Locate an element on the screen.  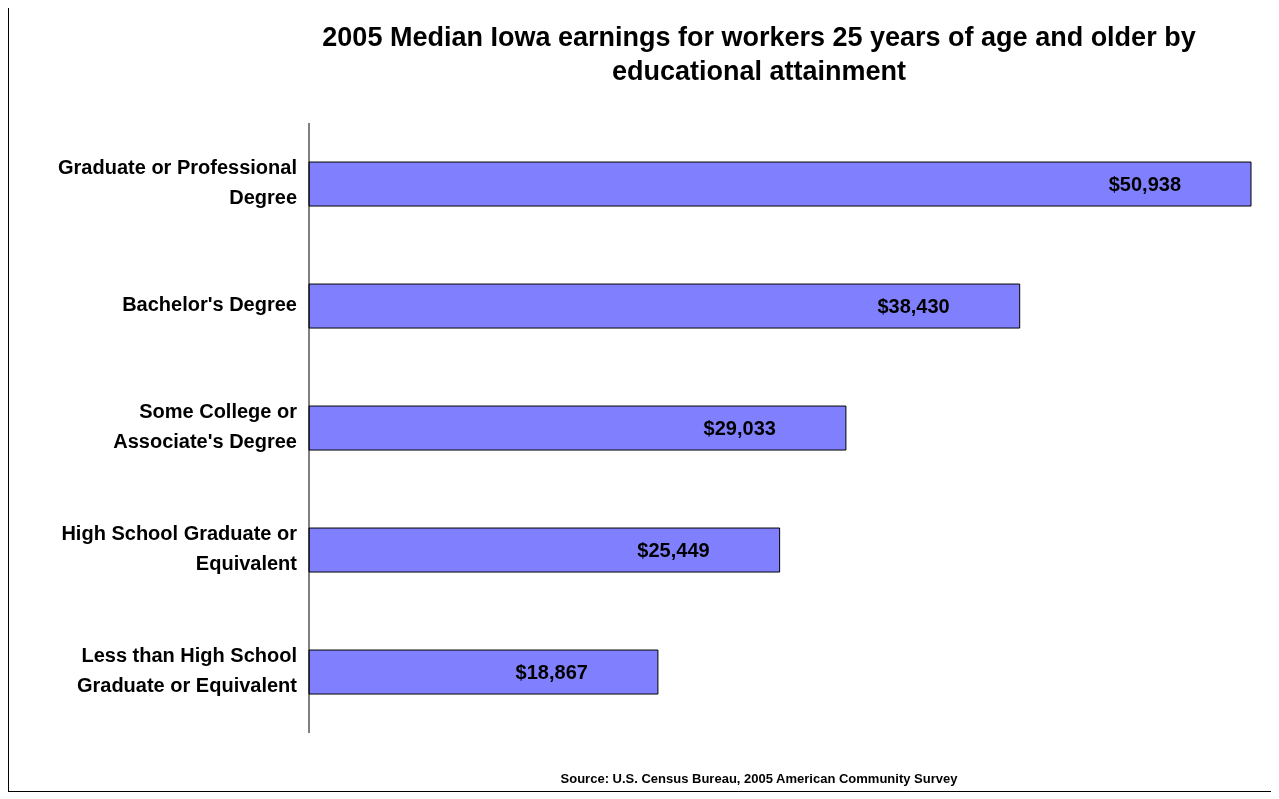
data-label: $25,449 is located at coordinates (673, 550).